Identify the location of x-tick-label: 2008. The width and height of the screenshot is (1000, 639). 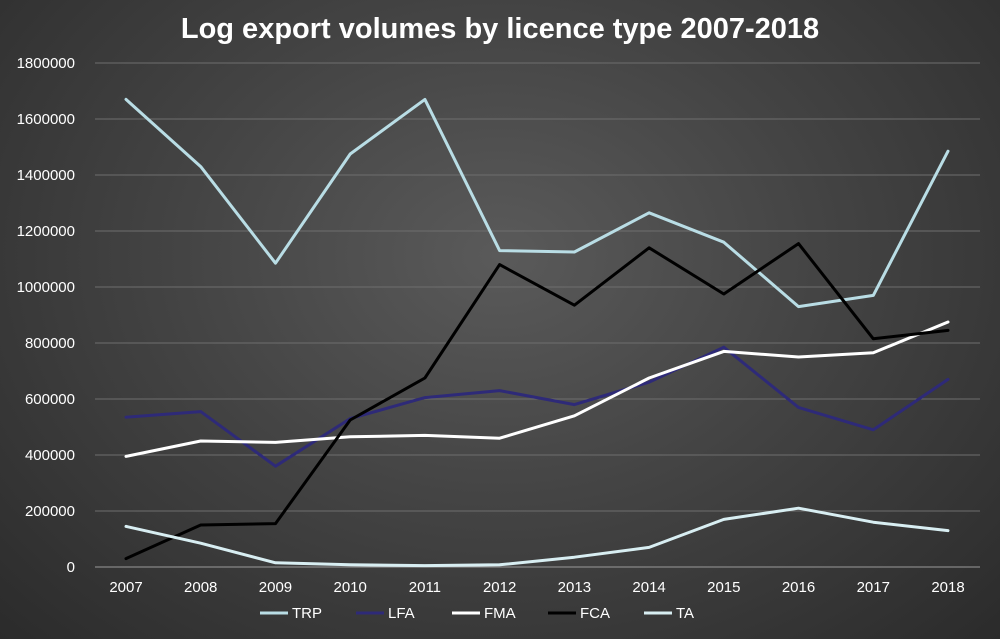
(200, 587).